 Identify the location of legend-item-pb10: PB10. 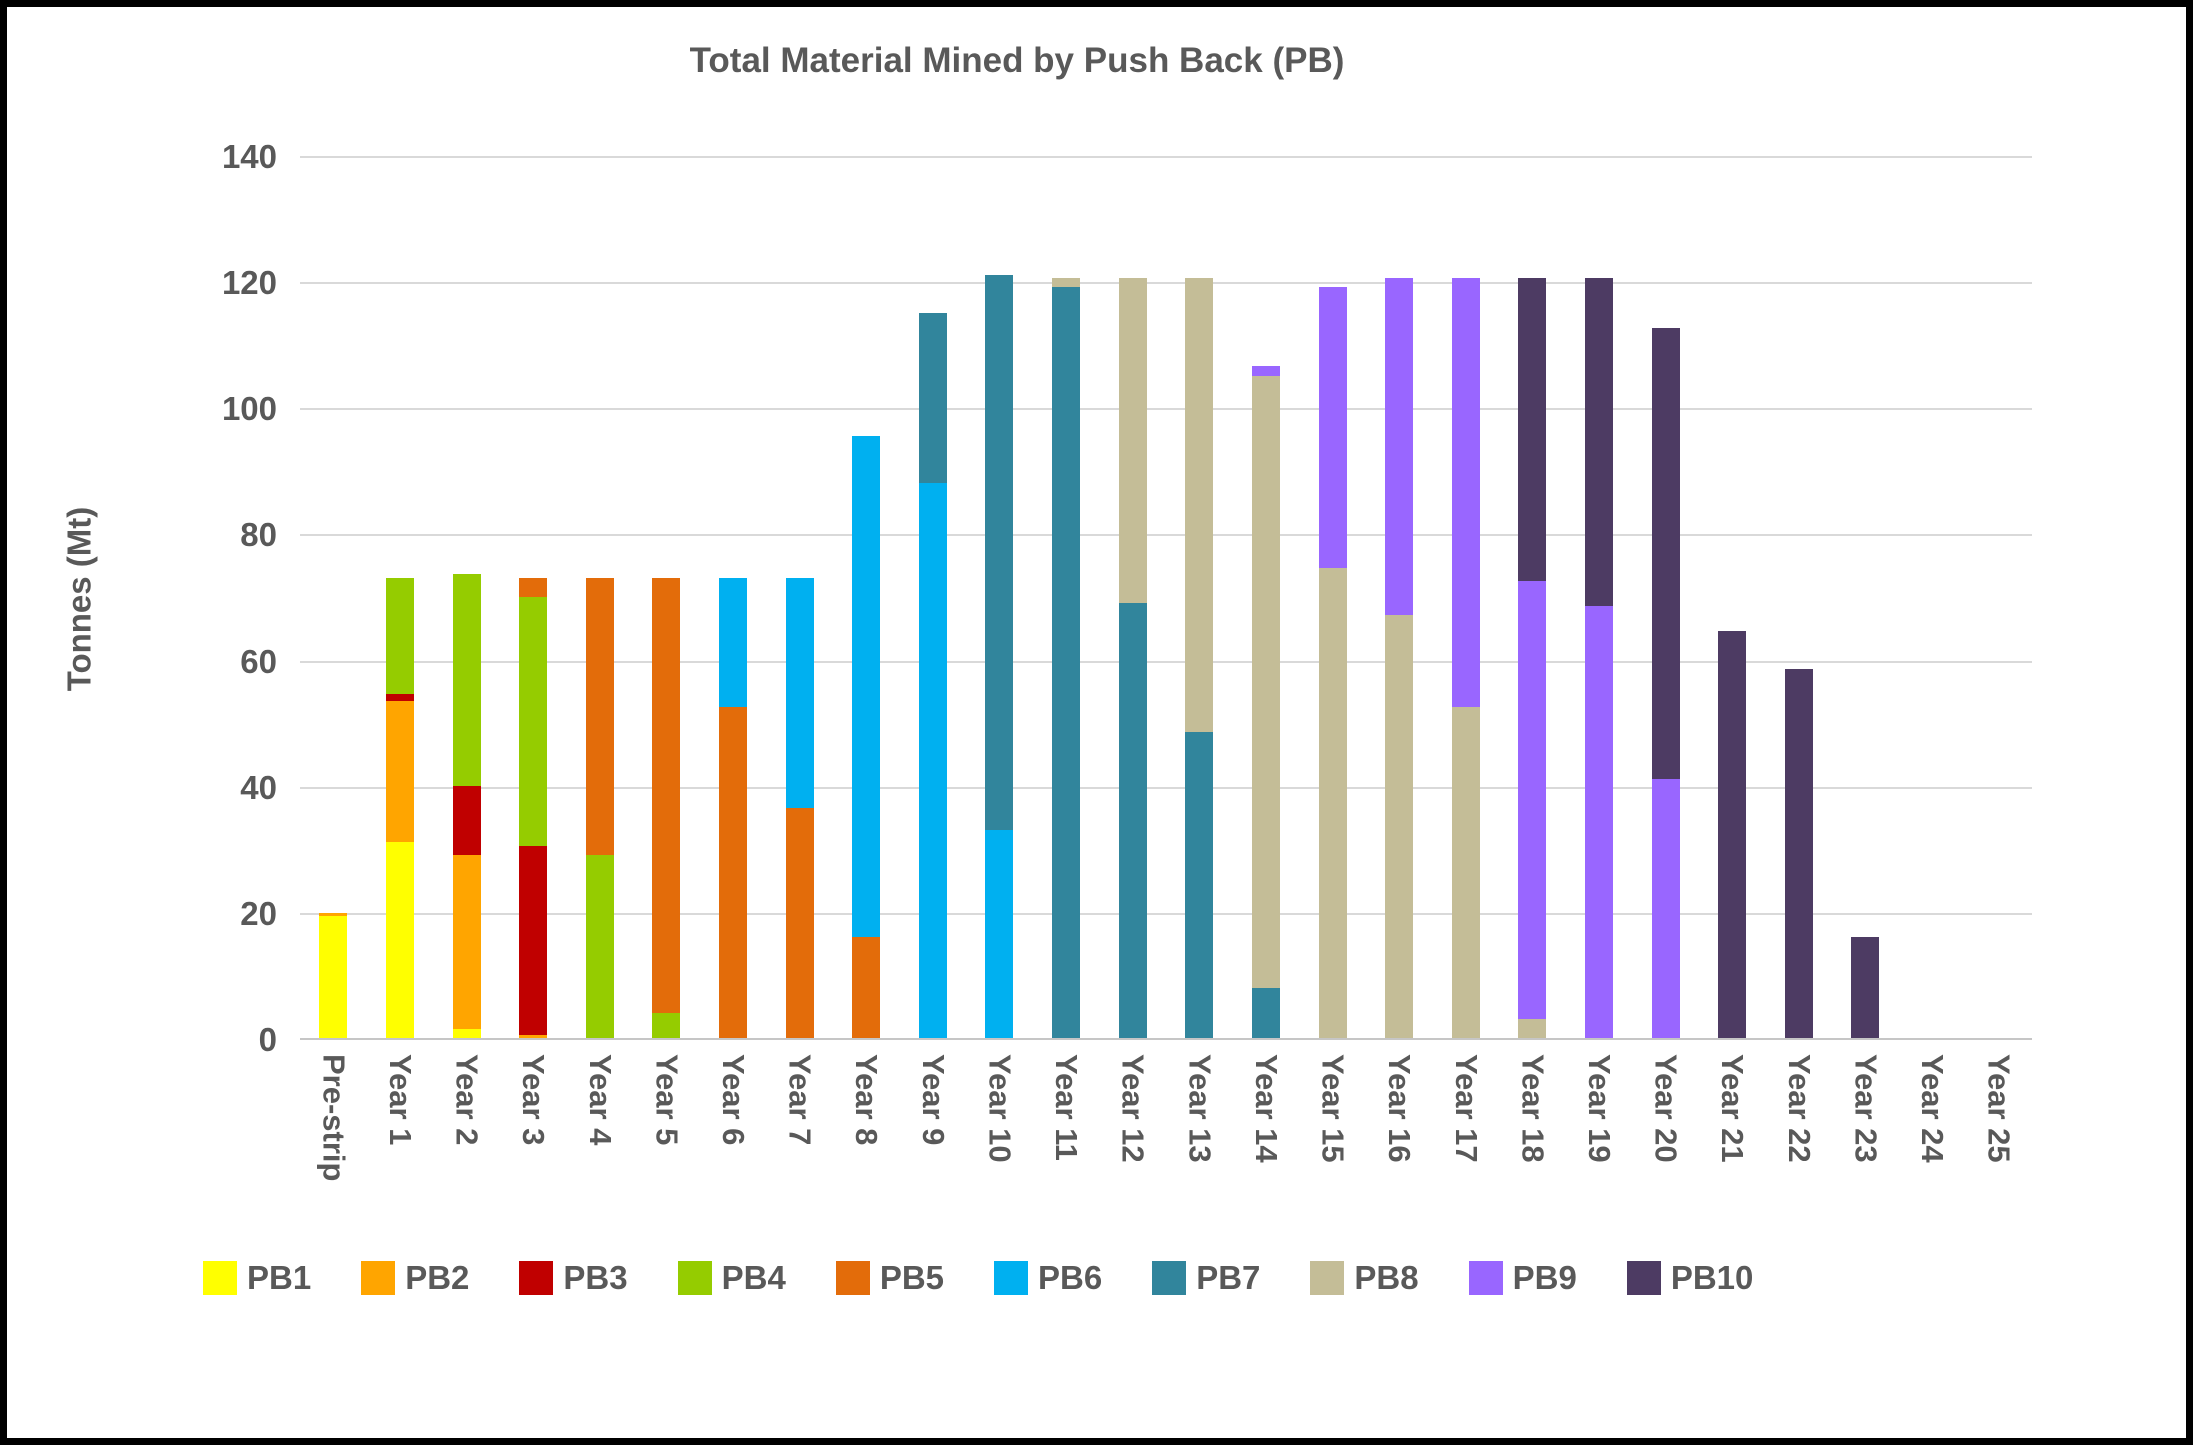
(1690, 1278).